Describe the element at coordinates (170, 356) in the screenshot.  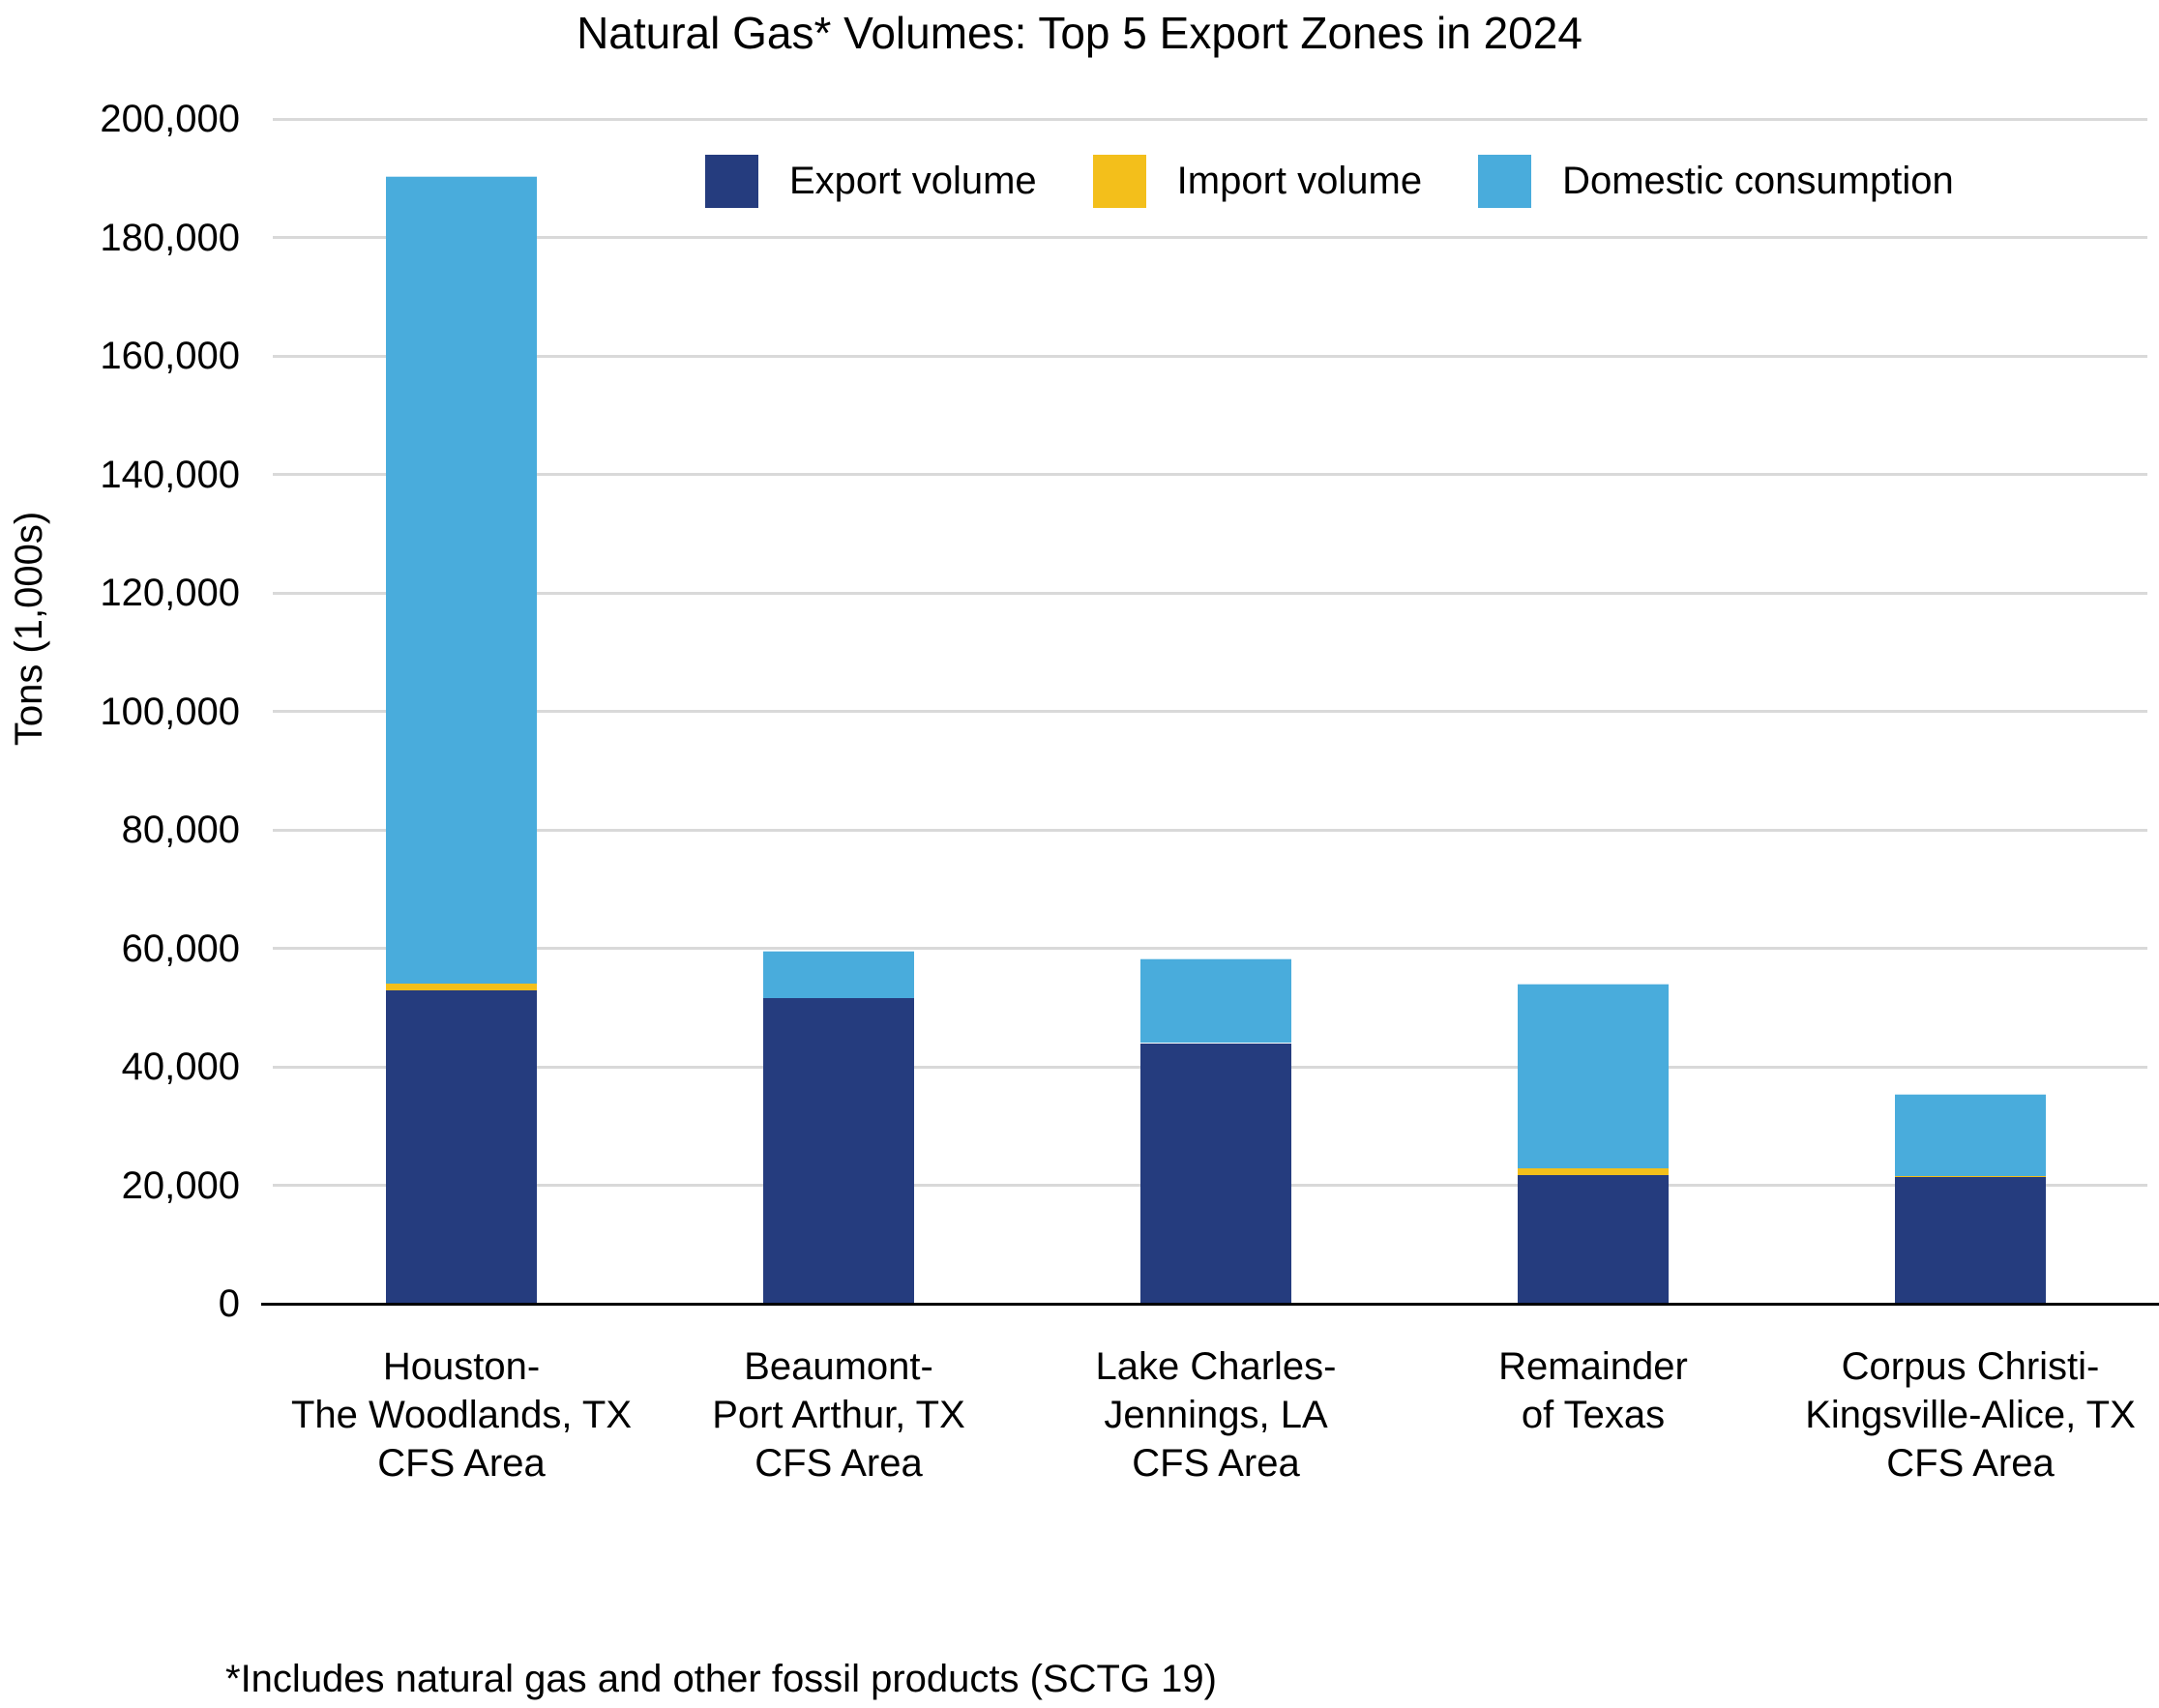
I see `y-tick-label: 160,000` at that location.